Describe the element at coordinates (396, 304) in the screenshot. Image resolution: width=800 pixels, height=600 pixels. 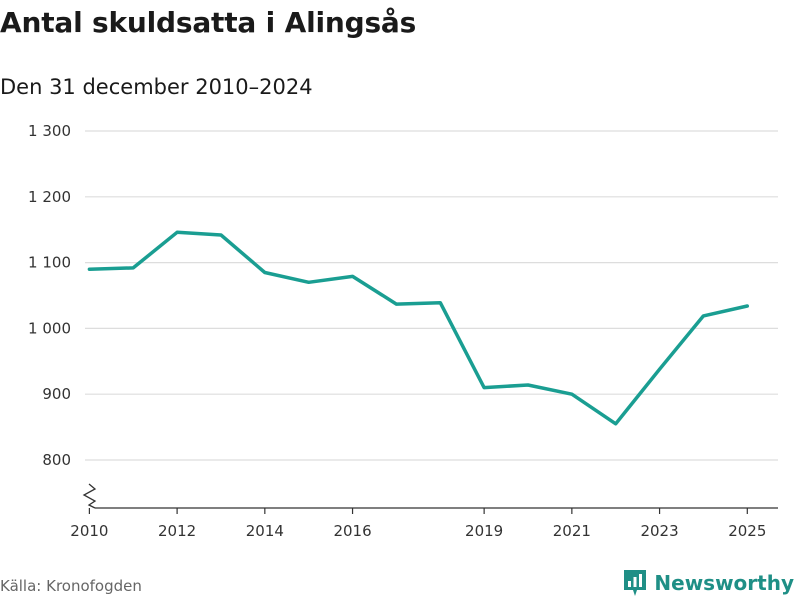
I see `data-point-2017` at that location.